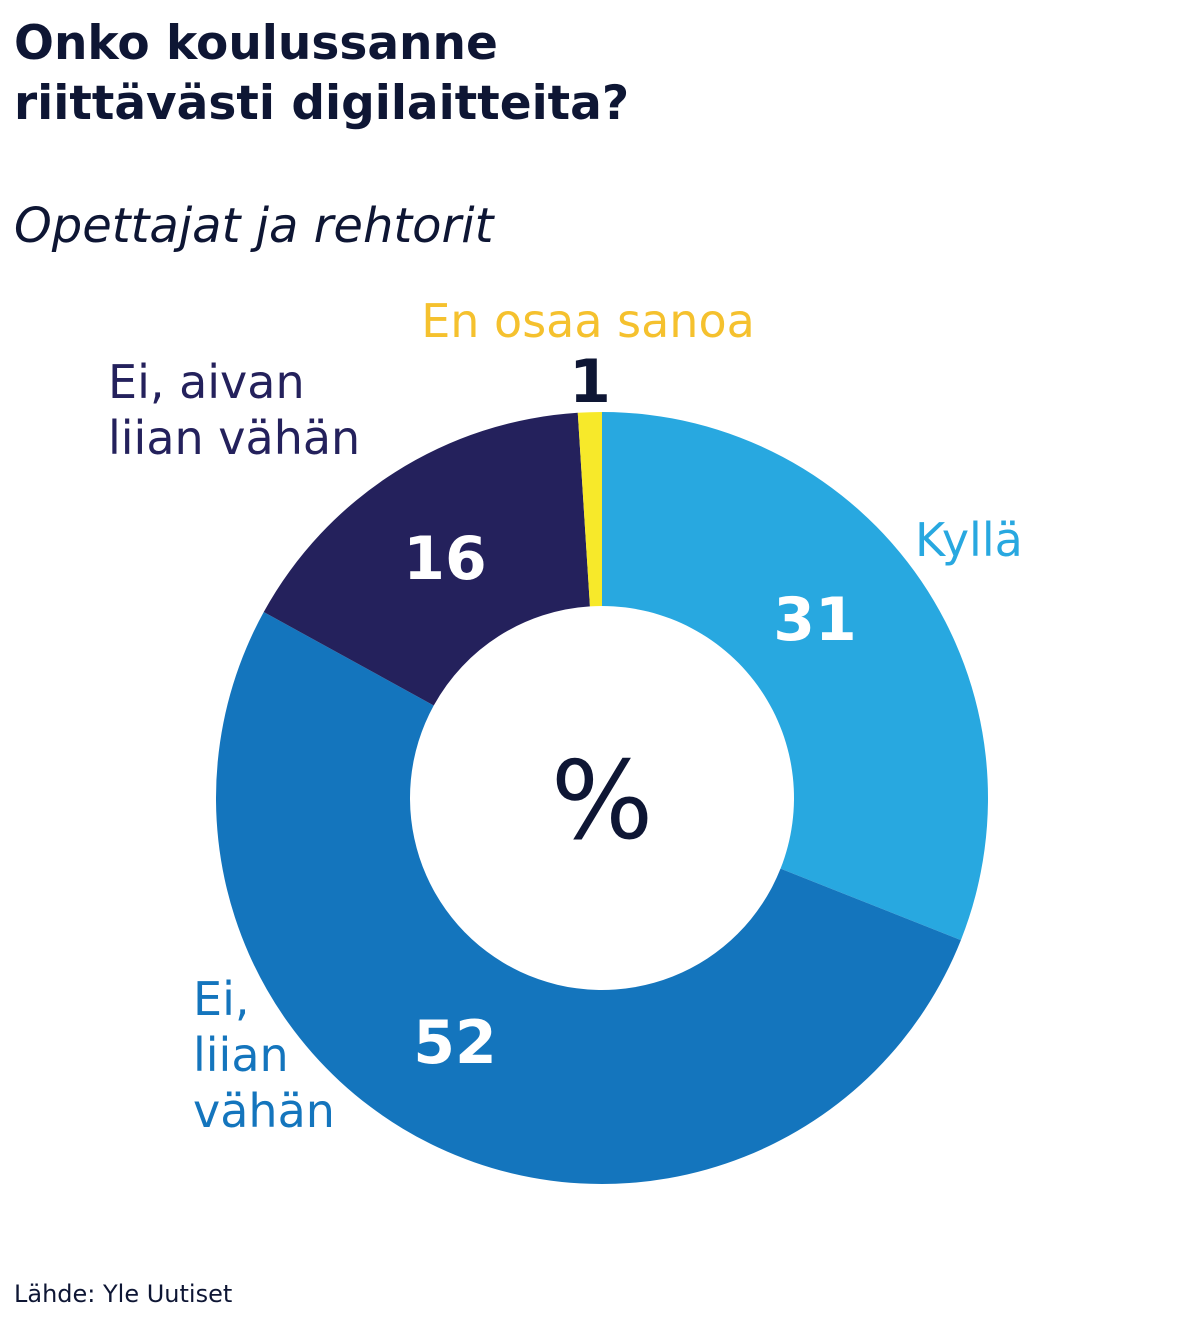  Describe the element at coordinates (445, 559) in the screenshot. I see `slice-value-label-3: 16` at that location.